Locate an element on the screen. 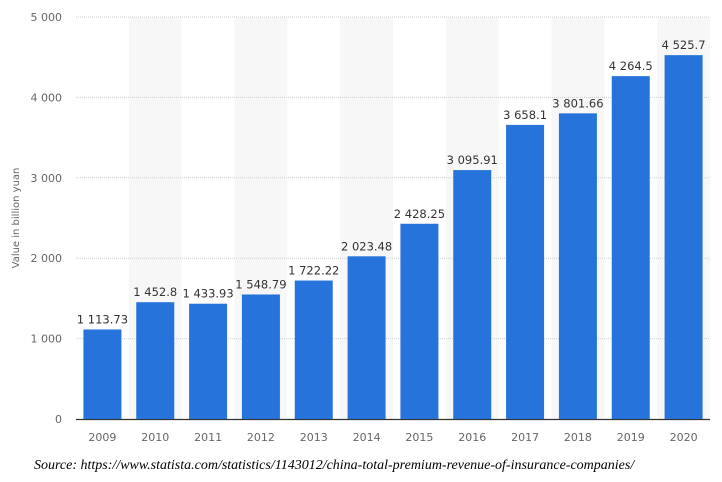 Image resolution: width=722 pixels, height=482 pixels. y-tick-label: 2 000 is located at coordinates (47, 258).